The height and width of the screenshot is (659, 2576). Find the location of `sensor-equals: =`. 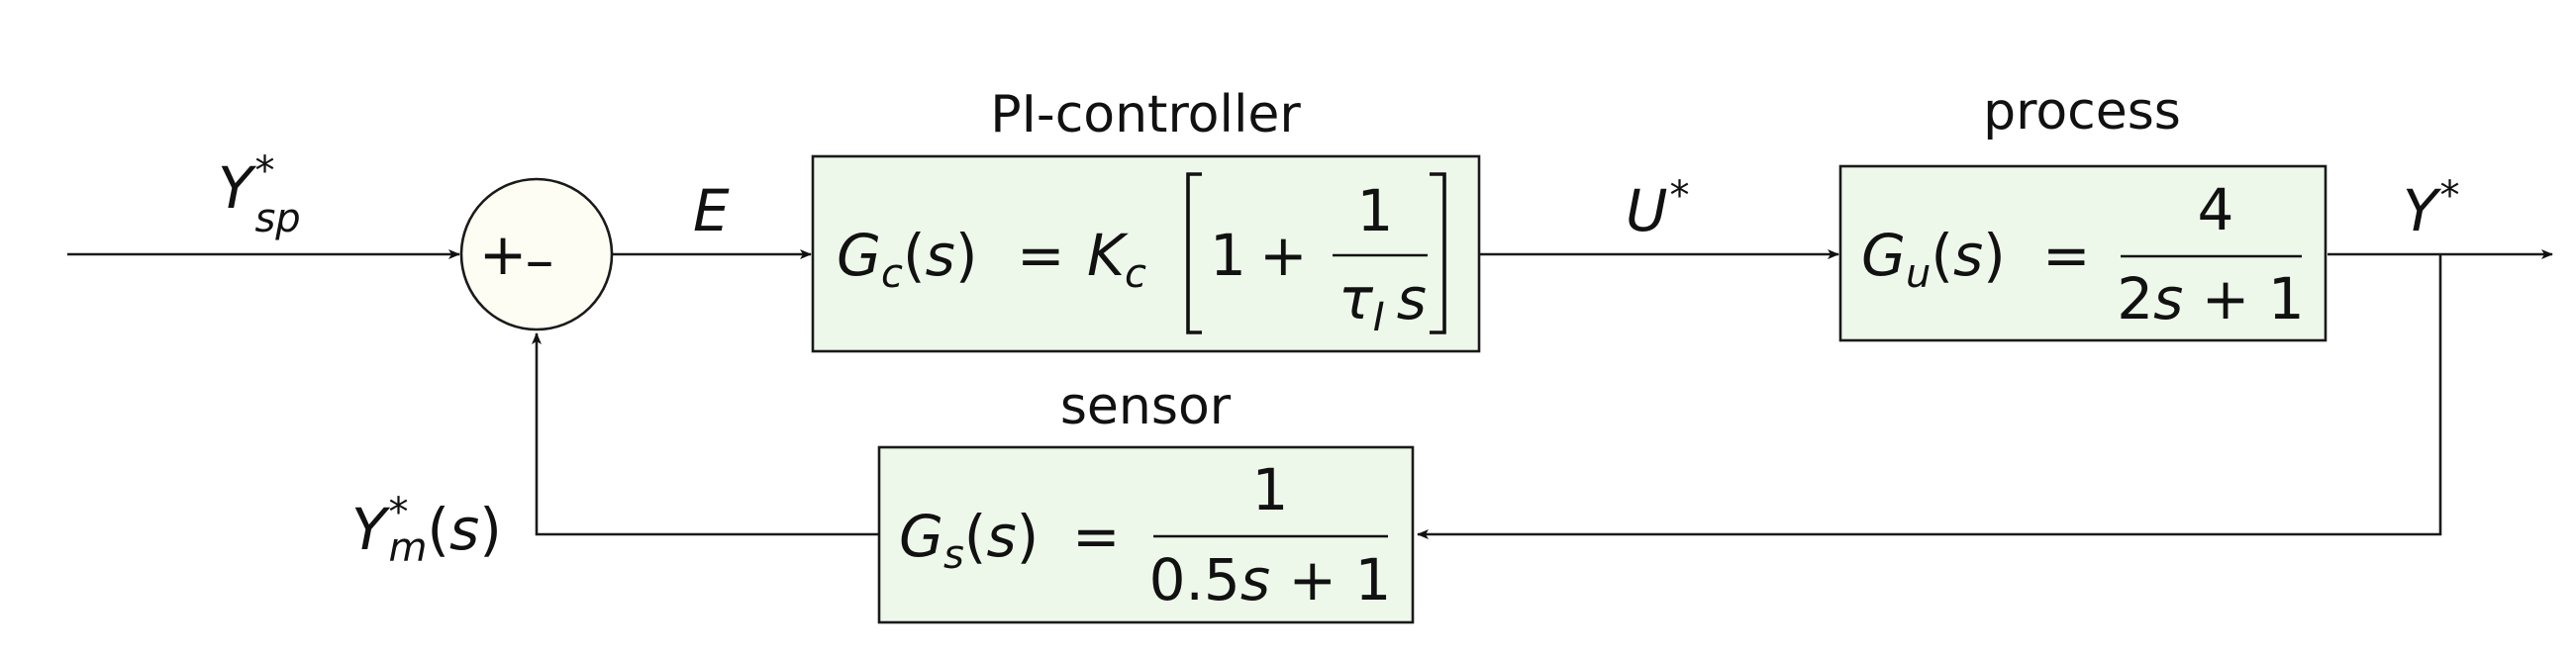

sensor-equals: = is located at coordinates (1097, 536).